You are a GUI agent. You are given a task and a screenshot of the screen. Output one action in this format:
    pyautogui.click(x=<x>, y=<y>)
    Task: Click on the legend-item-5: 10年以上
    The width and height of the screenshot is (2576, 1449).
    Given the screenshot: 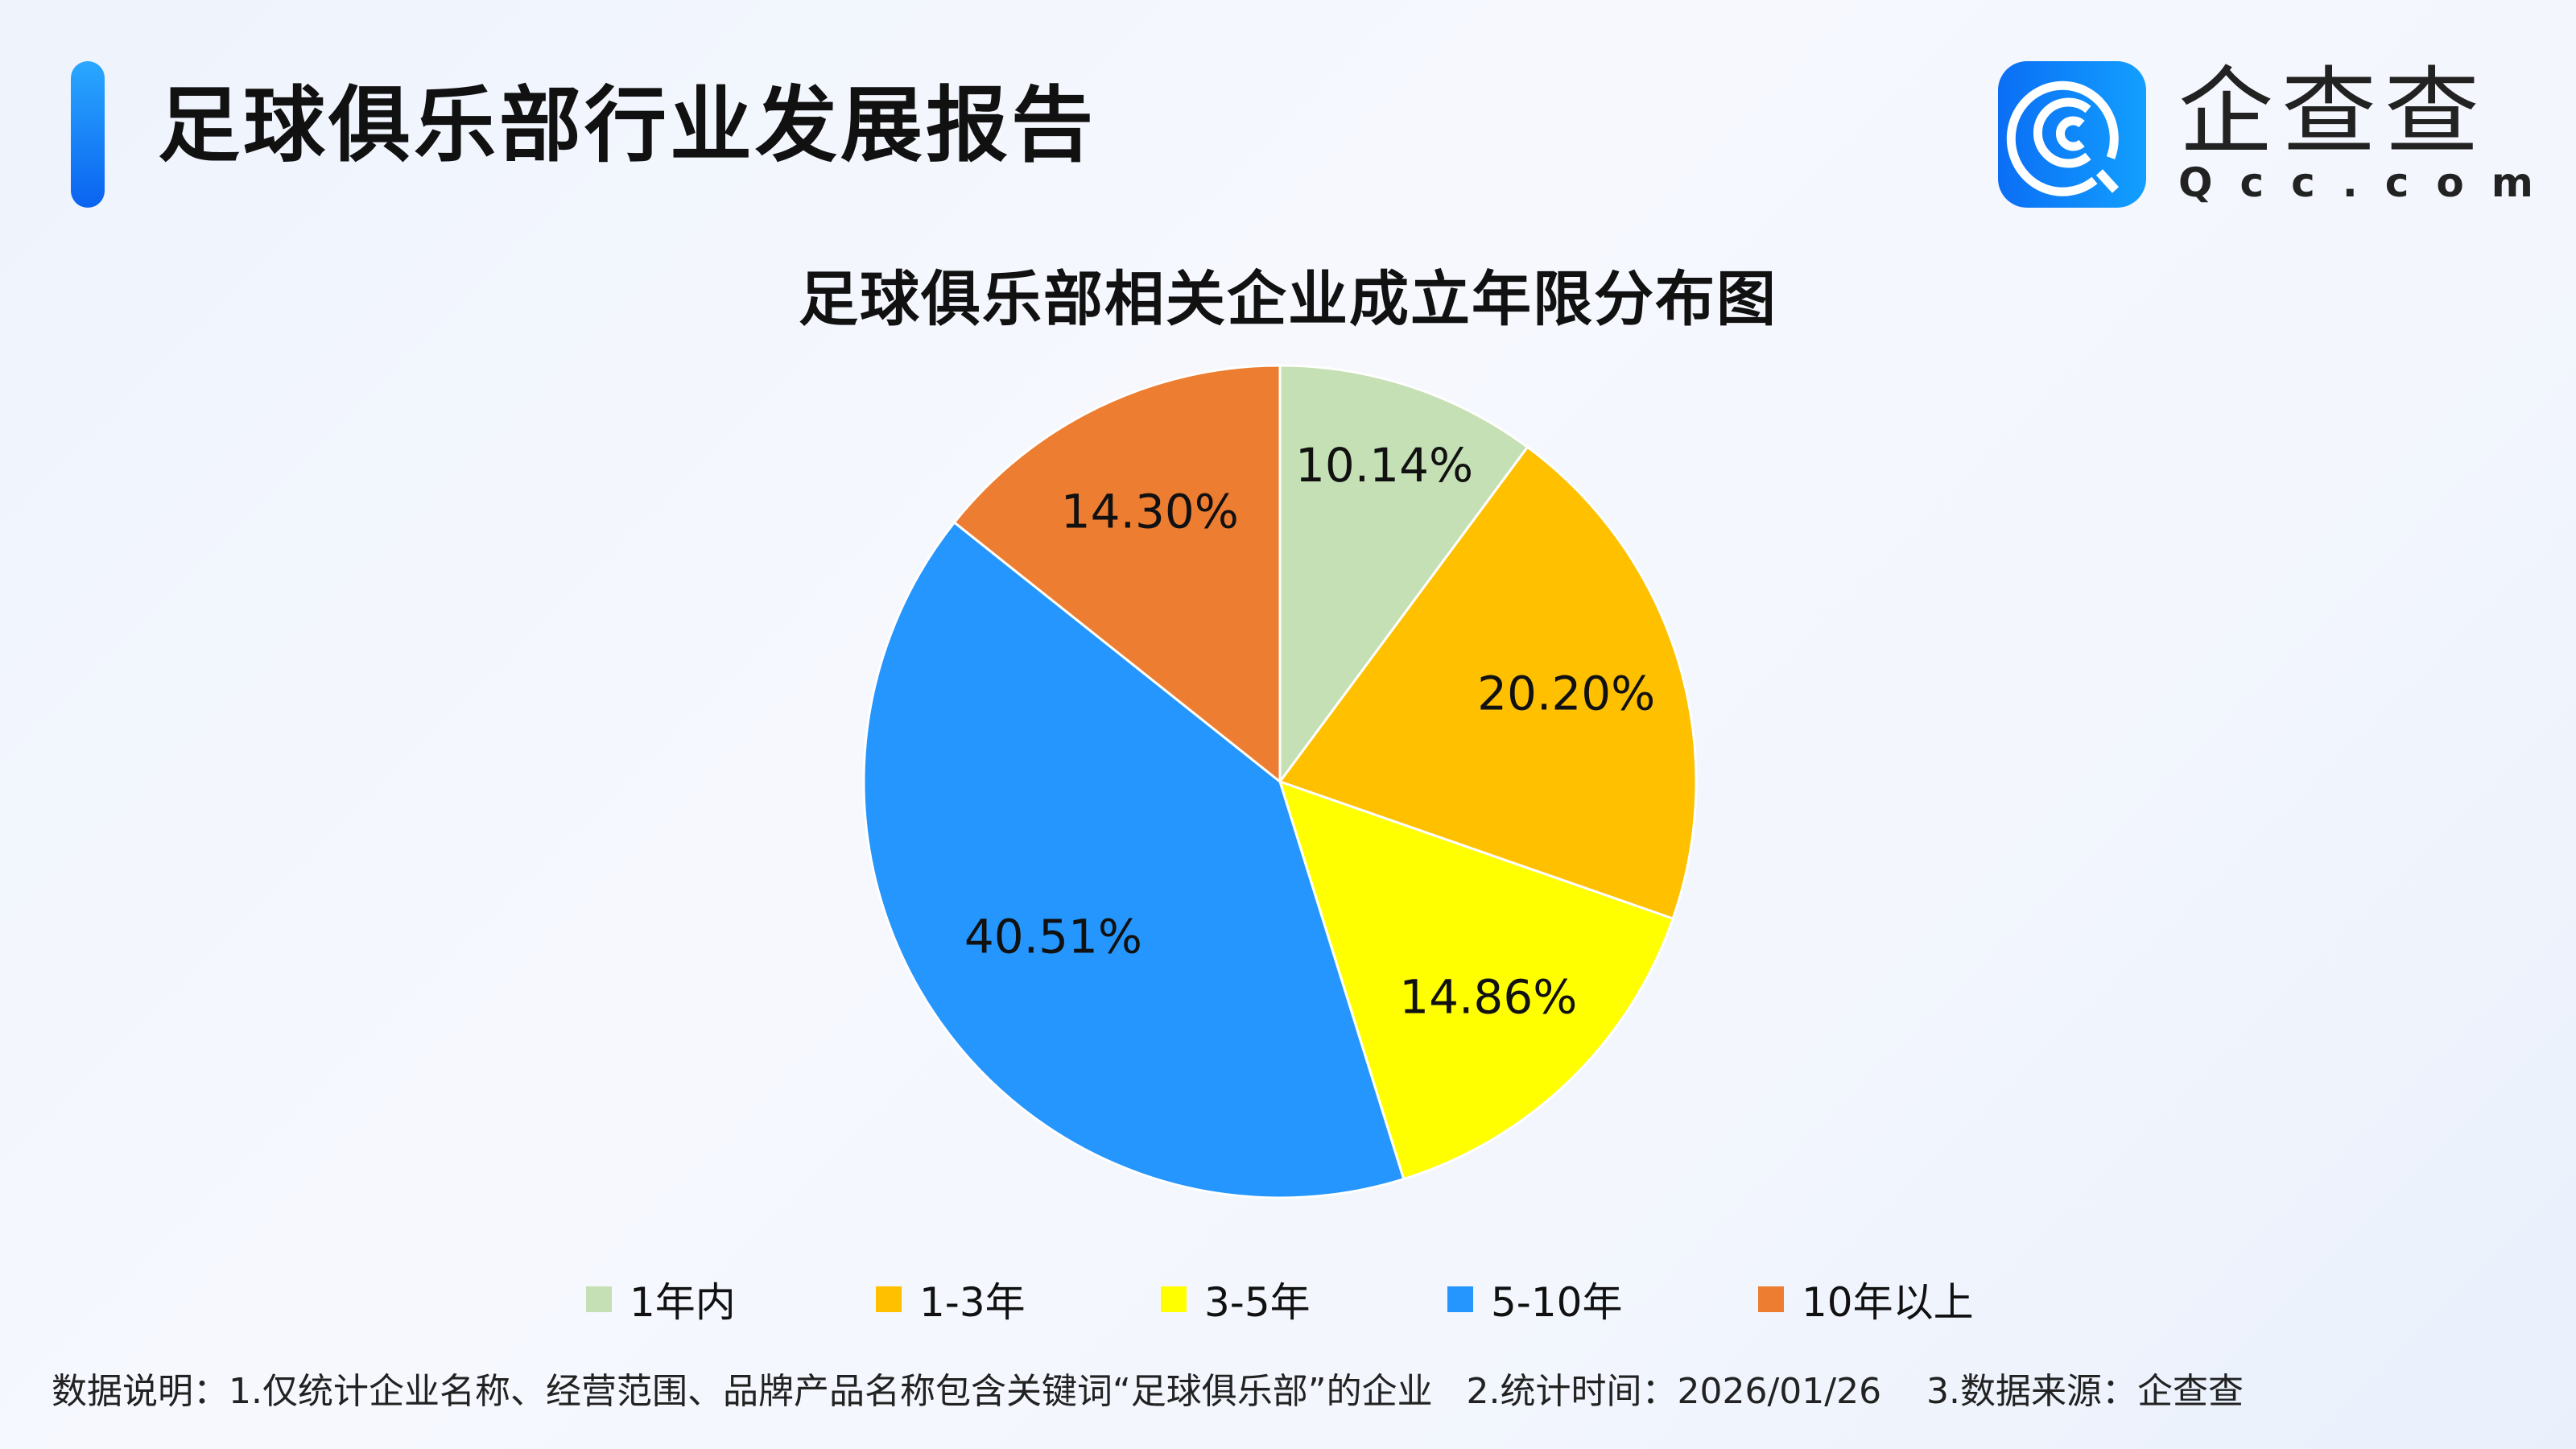 What is the action you would take?
    pyautogui.click(x=1866, y=1299)
    